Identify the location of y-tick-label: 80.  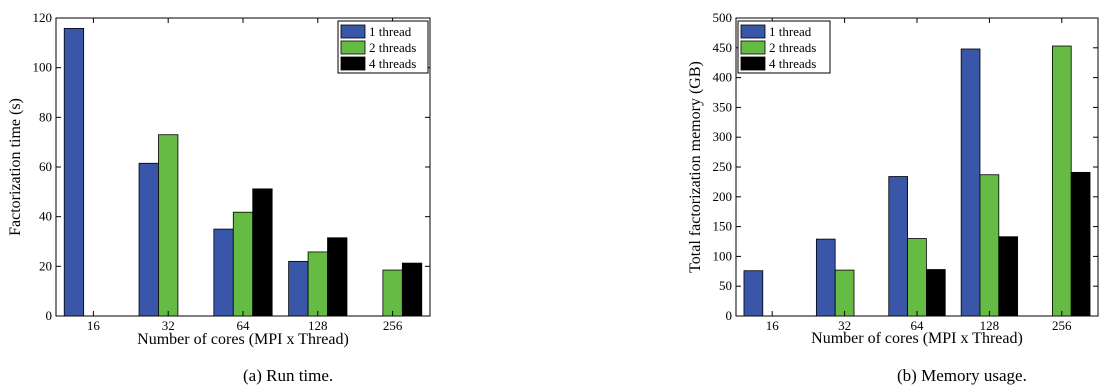
(45, 116).